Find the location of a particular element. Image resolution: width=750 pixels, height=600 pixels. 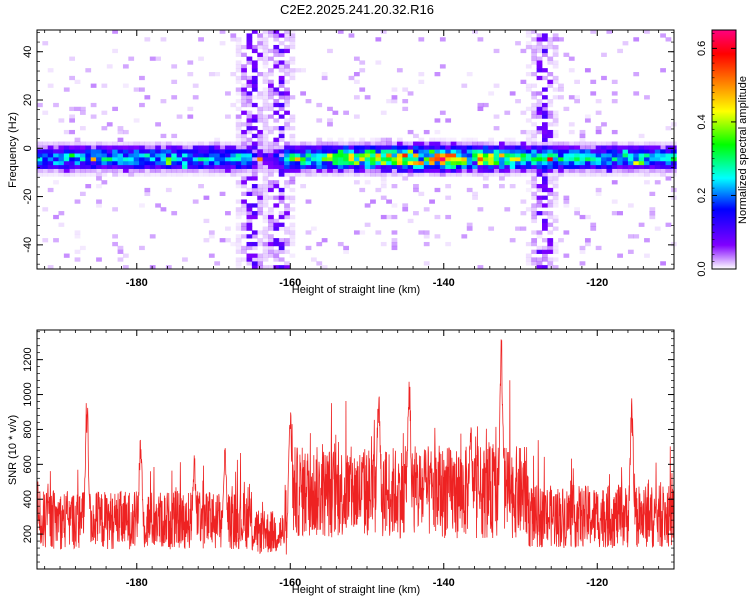

colorbar-tick-label: 0.4 is located at coordinates (702, 121).